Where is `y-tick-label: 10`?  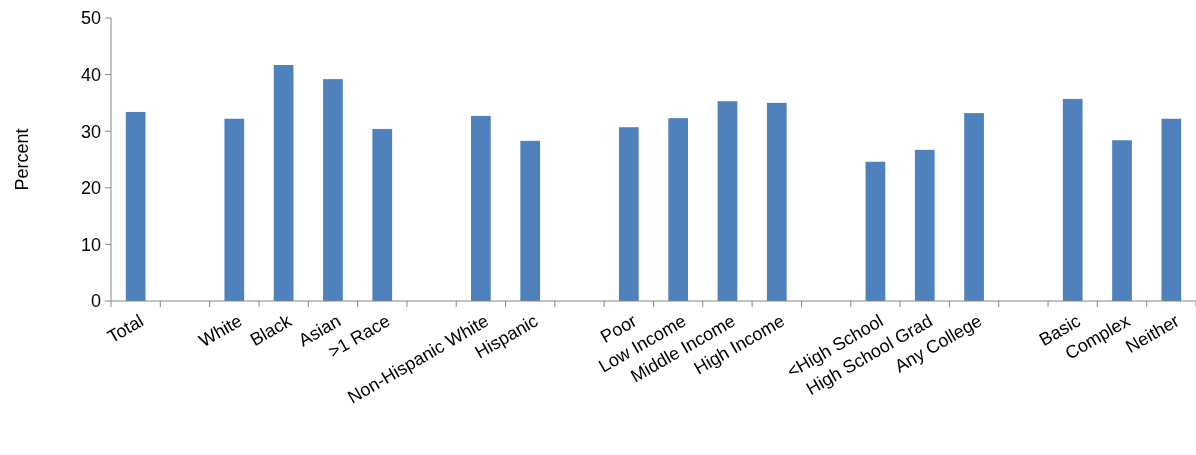 y-tick-label: 10 is located at coordinates (90, 244).